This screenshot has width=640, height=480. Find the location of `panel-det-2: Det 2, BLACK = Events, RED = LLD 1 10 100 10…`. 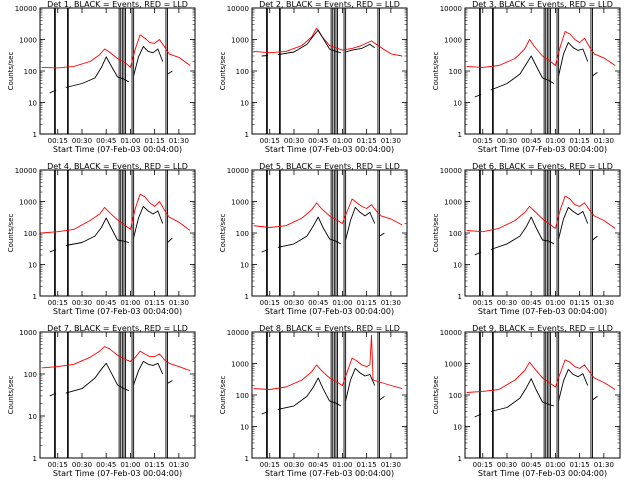

panel-det-2: Det 2, BLACK = Events, RED = LLD 1 10 100 10… is located at coordinates (313, 77).